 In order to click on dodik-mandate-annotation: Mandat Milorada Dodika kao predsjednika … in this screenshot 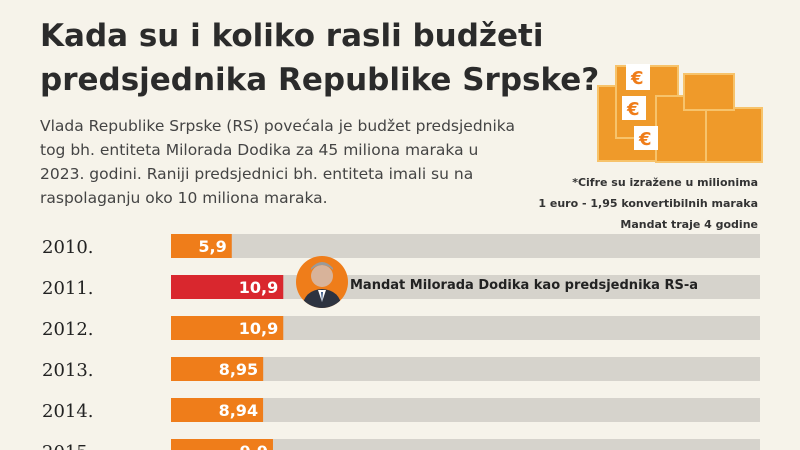, I will do `click(524, 285)`.